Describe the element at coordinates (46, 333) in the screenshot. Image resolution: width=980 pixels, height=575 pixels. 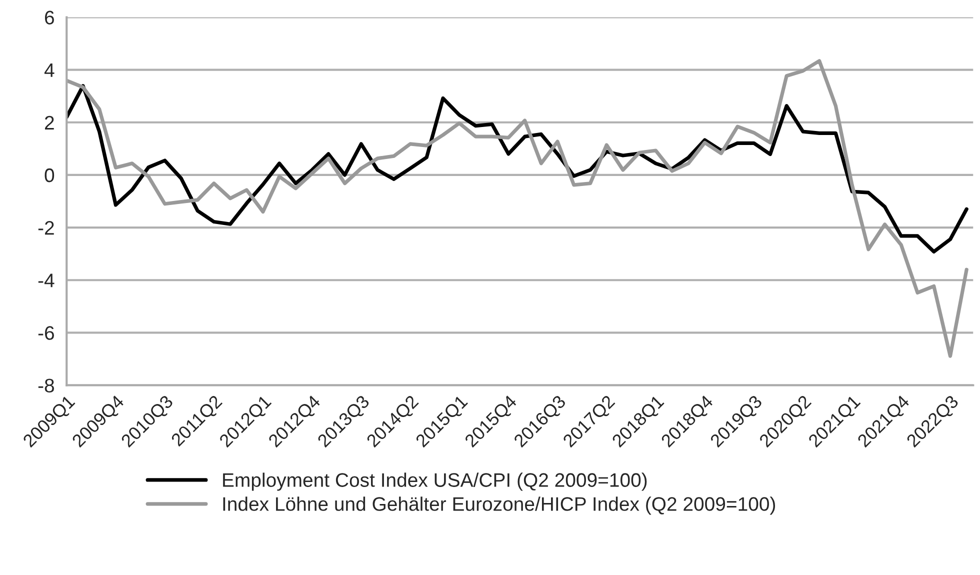
I see `y-tick-label: -6` at that location.